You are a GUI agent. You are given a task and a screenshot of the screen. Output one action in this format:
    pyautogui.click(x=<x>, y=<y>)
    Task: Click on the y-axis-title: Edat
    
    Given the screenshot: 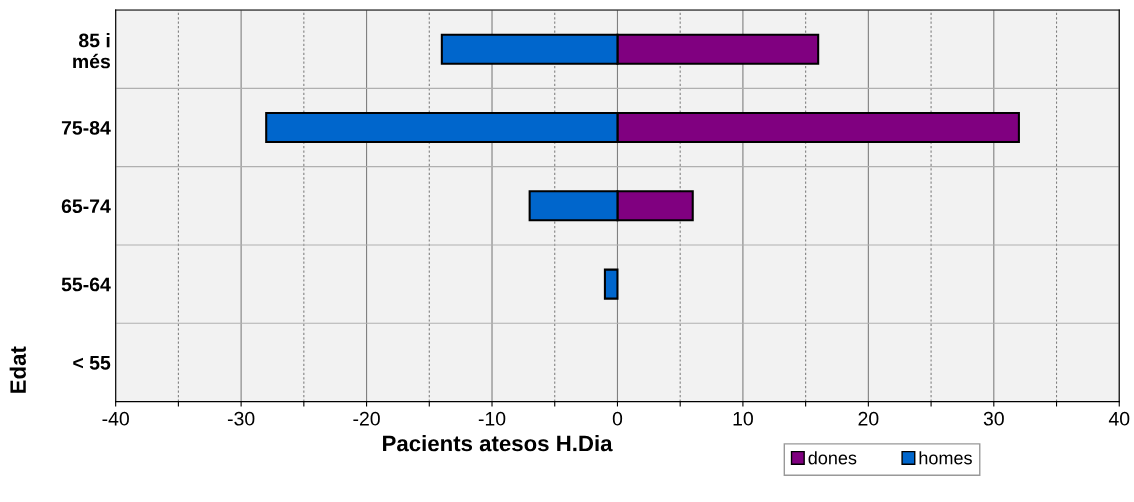 What is the action you would take?
    pyautogui.click(x=17, y=369)
    